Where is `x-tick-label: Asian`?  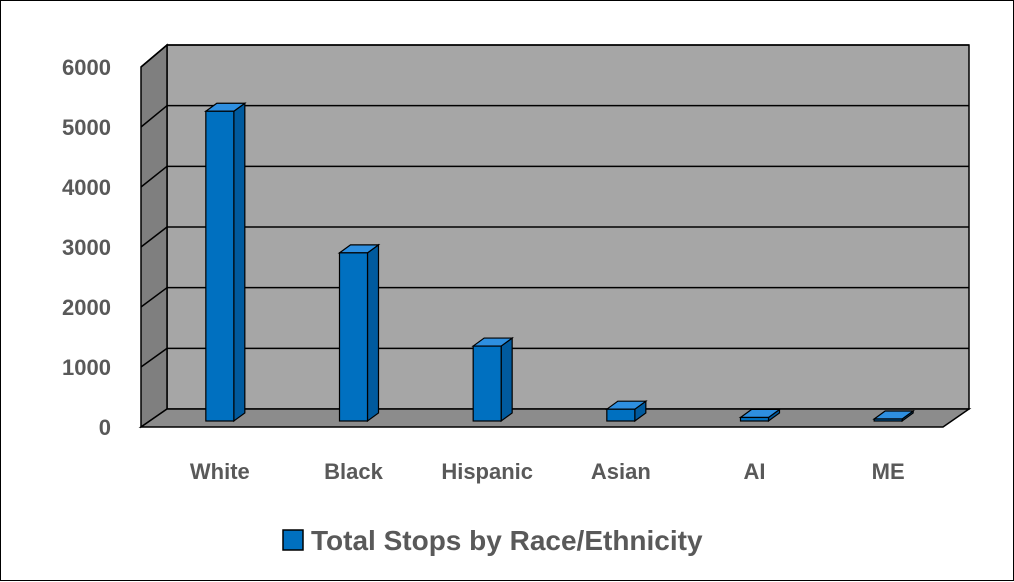
x-tick-label: Asian is located at coordinates (621, 471).